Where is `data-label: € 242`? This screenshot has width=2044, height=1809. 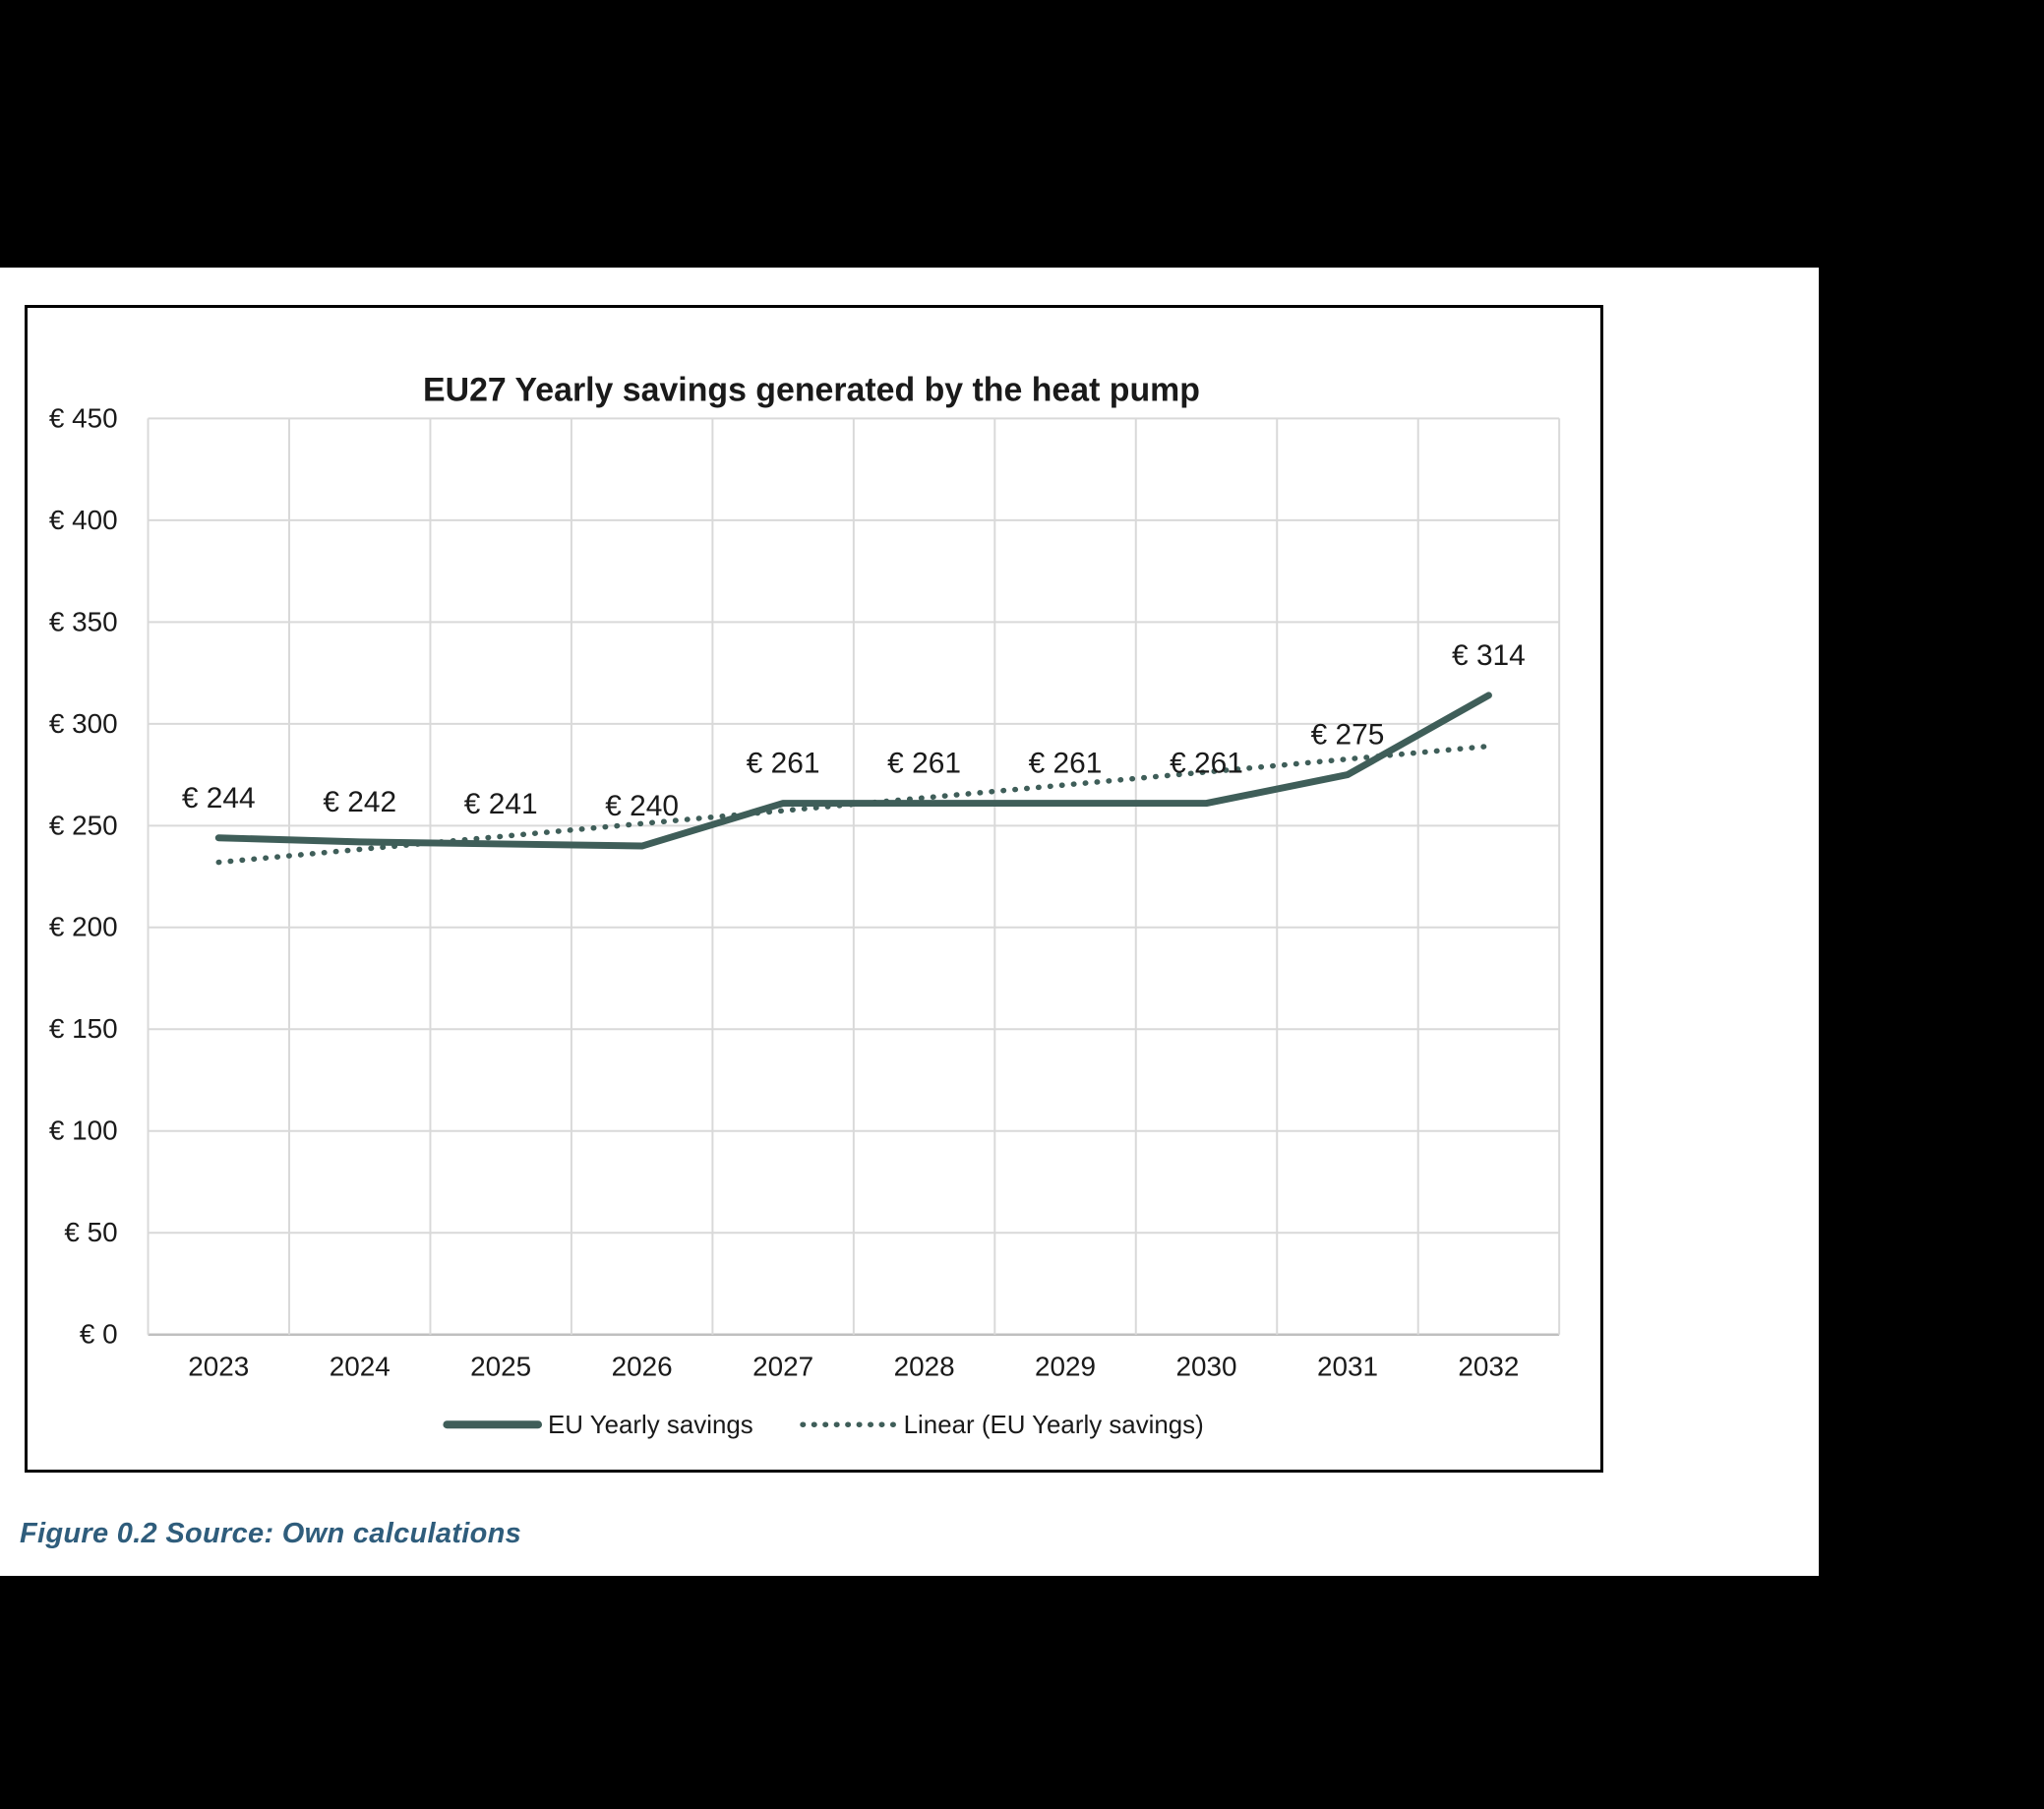 data-label: € 242 is located at coordinates (359, 802).